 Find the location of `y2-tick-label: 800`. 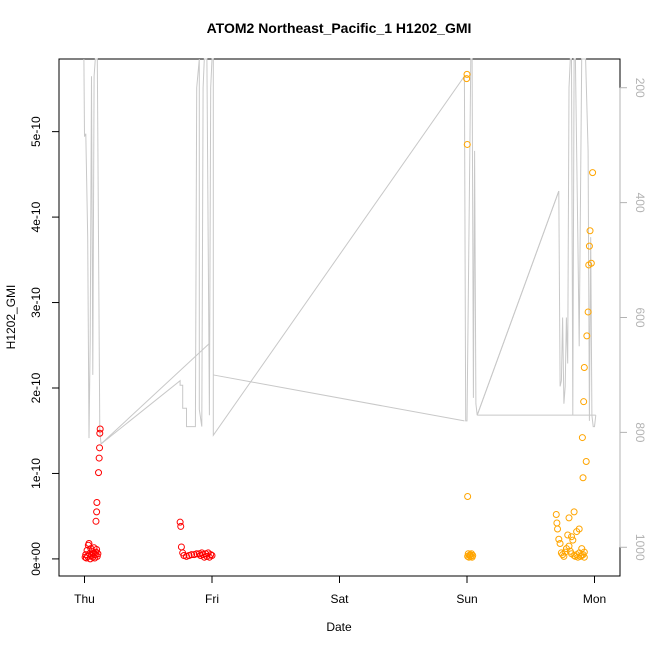

y2-tick-label: 800 is located at coordinates (640, 432).